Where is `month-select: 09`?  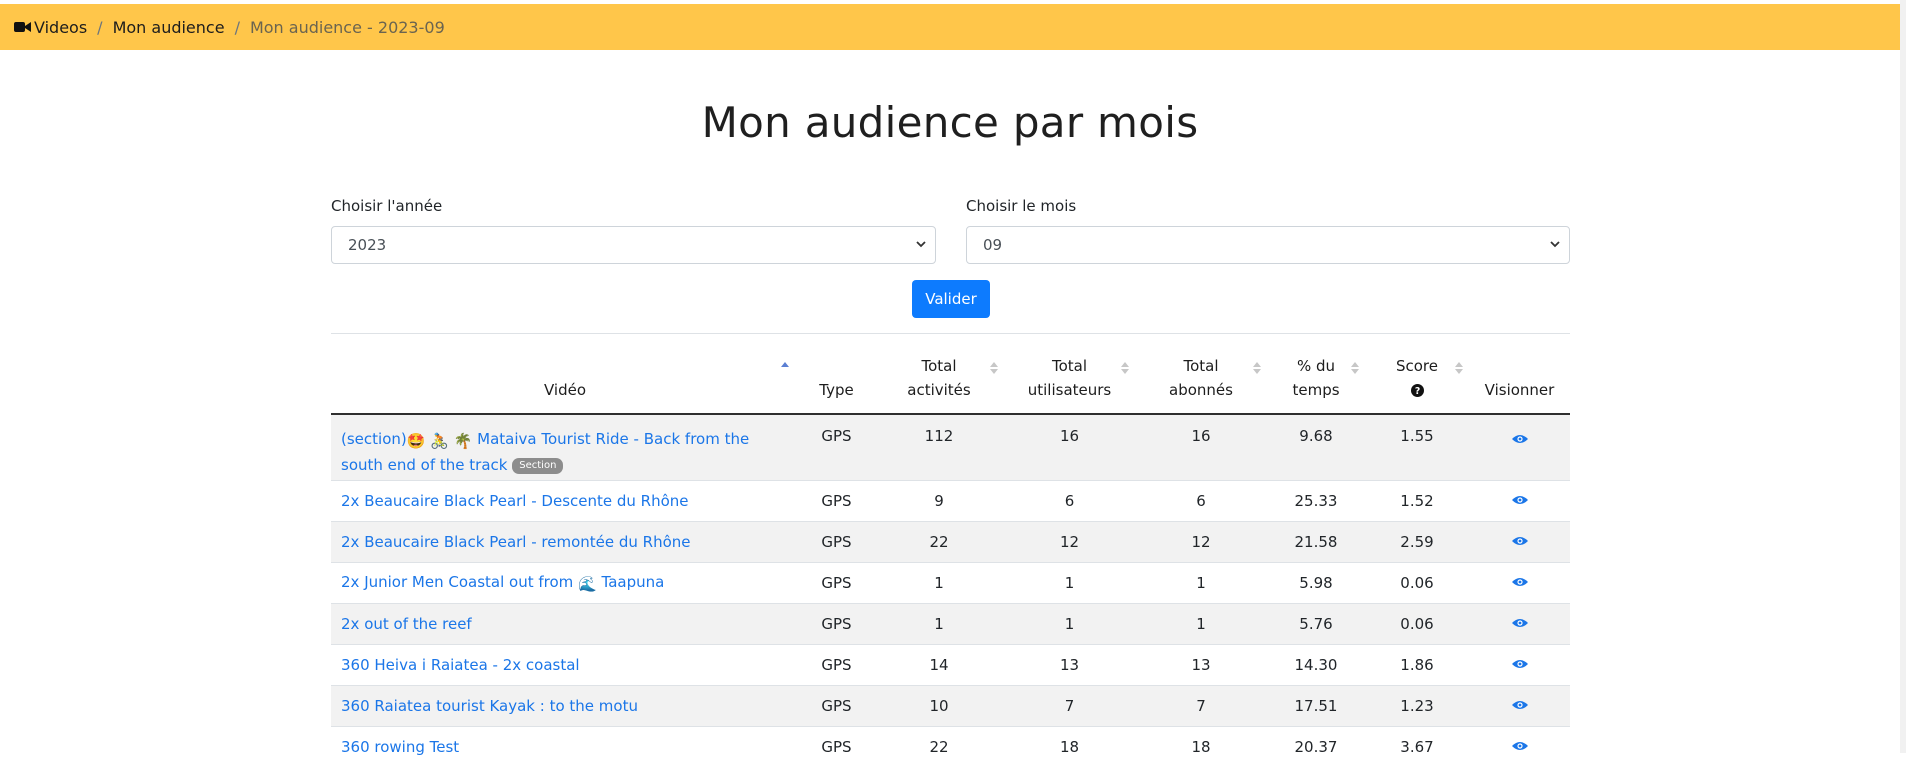
month-select: 09 is located at coordinates (1268, 245).